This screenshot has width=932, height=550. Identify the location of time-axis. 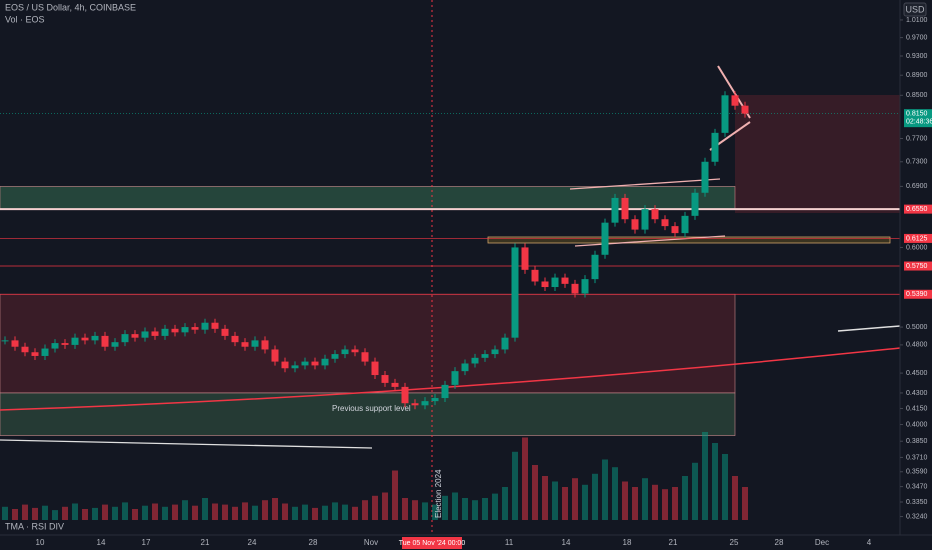
(466, 542).